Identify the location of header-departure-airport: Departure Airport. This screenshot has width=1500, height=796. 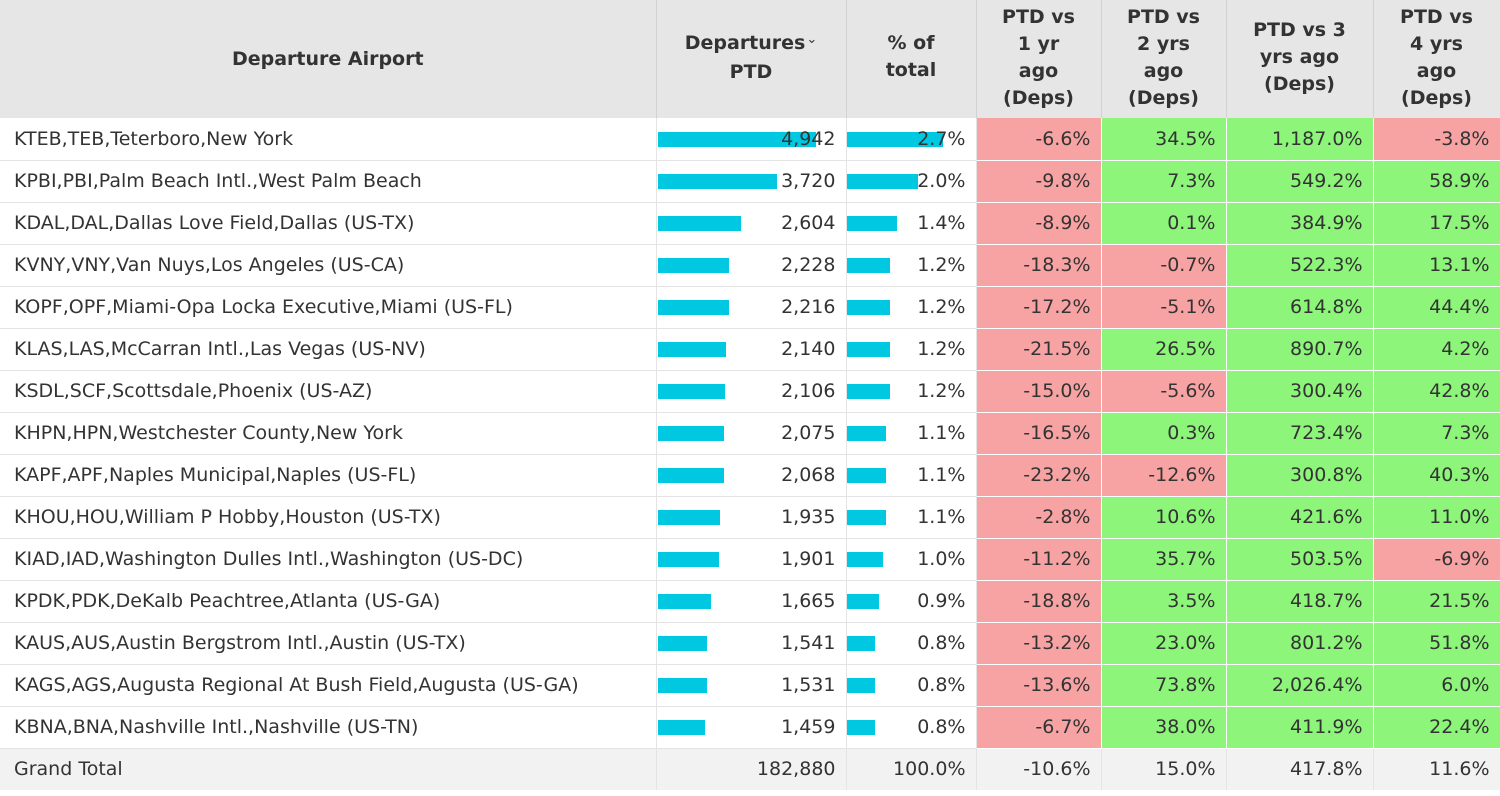
(328, 59).